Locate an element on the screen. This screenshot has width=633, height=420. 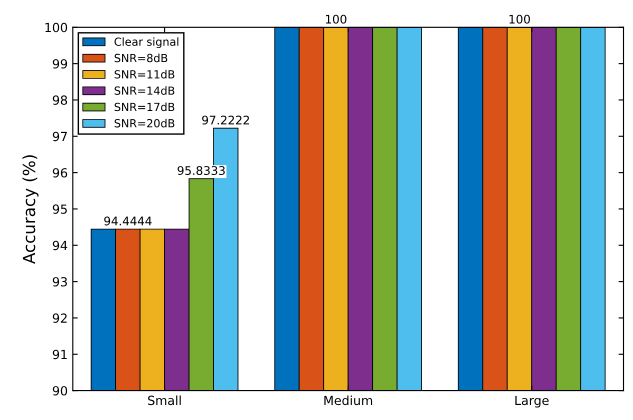
y-tick-label: 99 is located at coordinates (60, 64).